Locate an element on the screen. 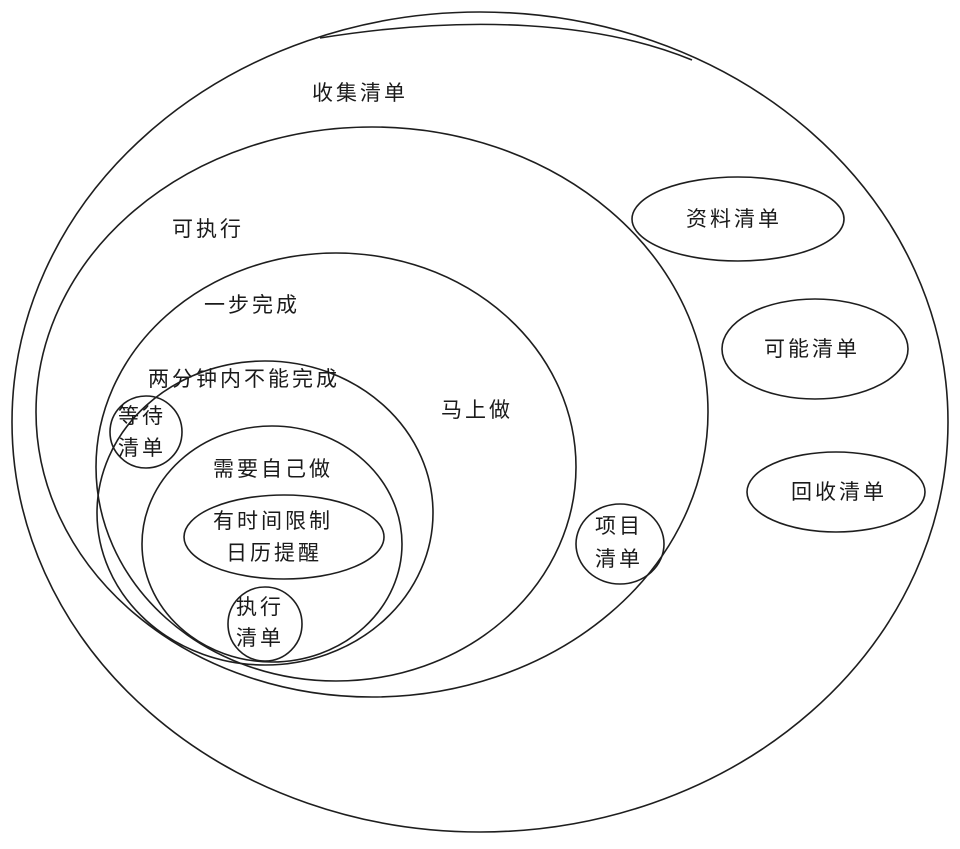 The image size is (960, 849). actionable-label: 可执行 is located at coordinates (208, 229).